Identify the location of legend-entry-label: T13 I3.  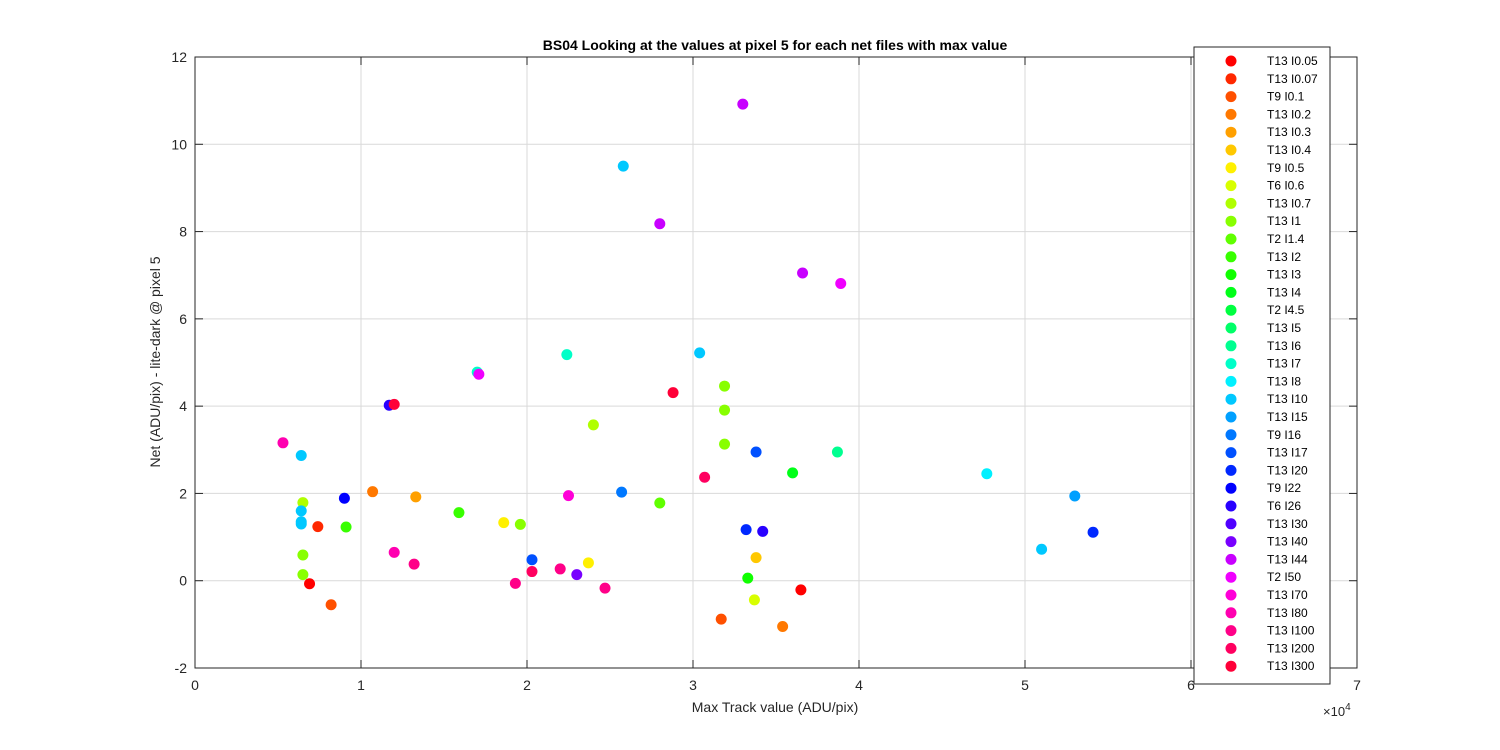
(1284, 275).